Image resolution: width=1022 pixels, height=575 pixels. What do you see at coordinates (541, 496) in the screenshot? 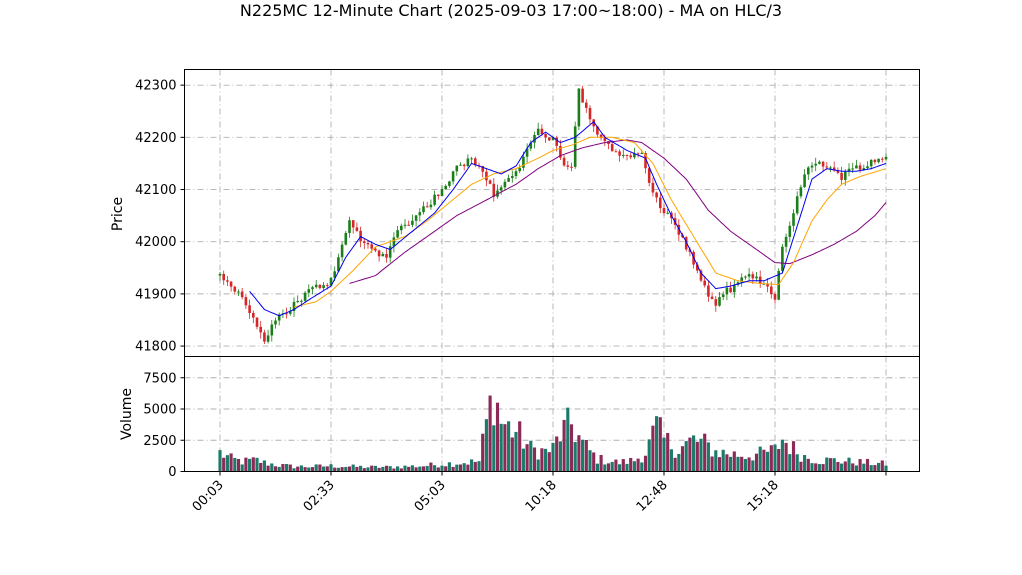
I see `x-tick-label: 10:18` at bounding box center [541, 496].